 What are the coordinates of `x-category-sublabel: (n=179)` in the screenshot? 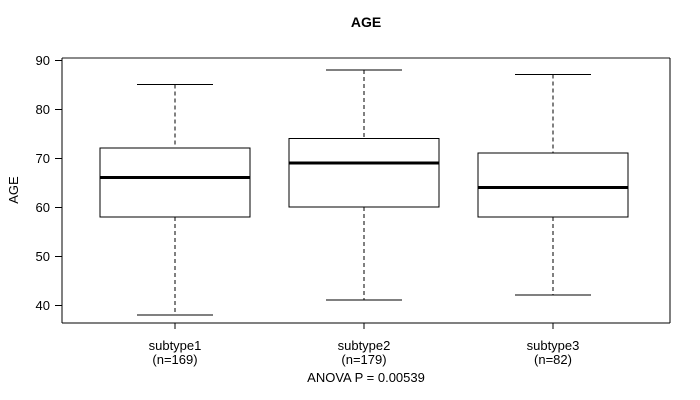 It's located at (363, 359).